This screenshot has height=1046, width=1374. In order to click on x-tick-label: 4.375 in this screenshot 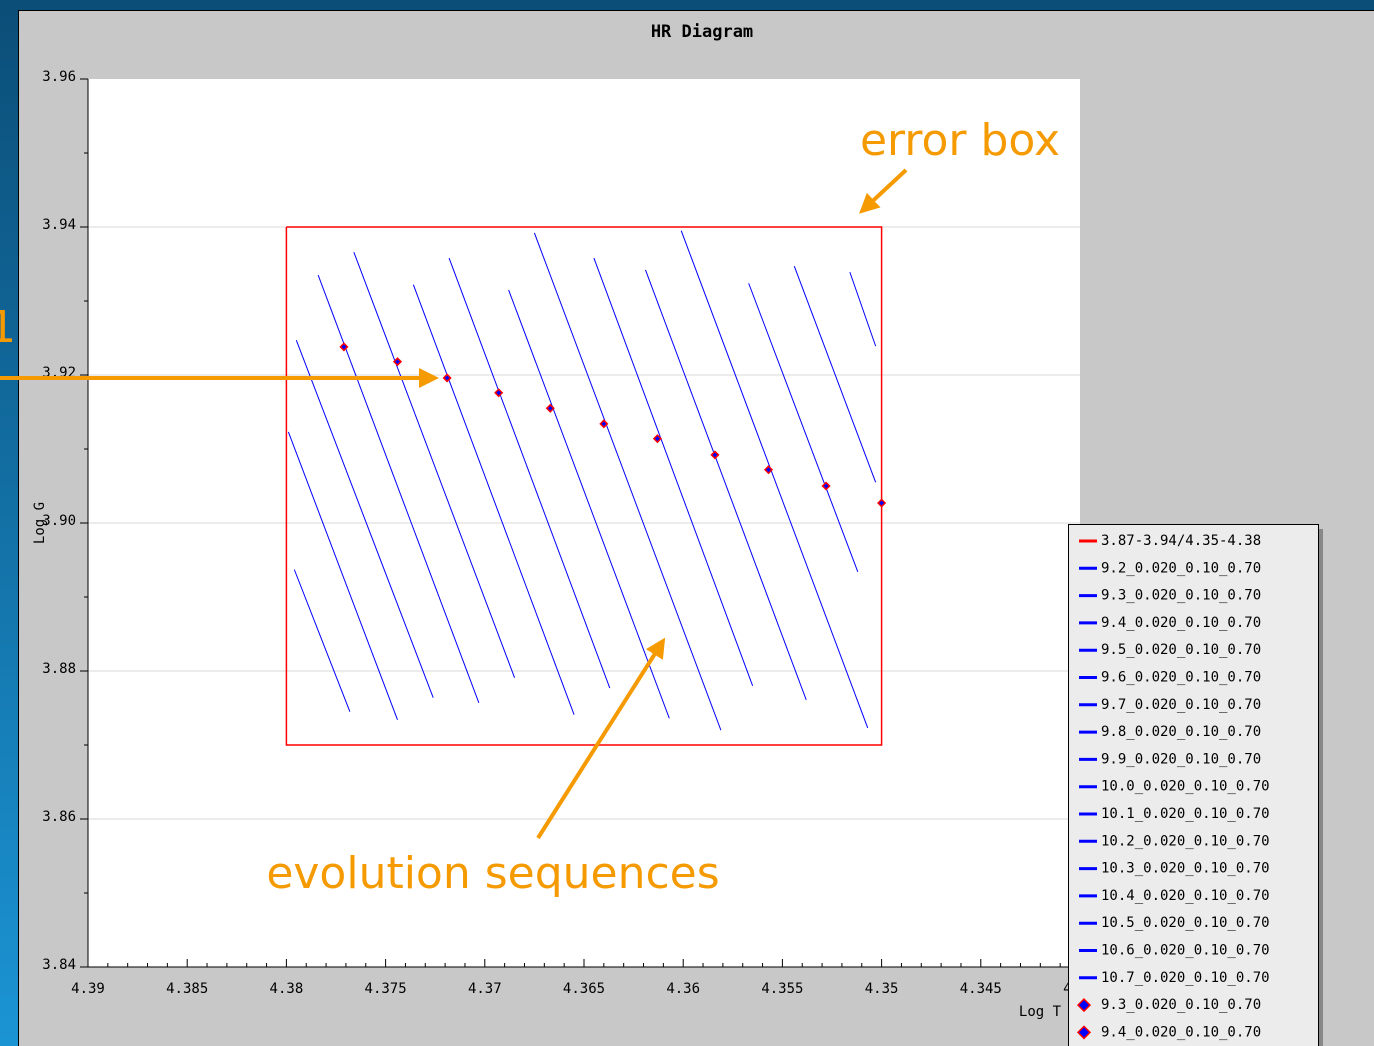, I will do `click(386, 989)`.